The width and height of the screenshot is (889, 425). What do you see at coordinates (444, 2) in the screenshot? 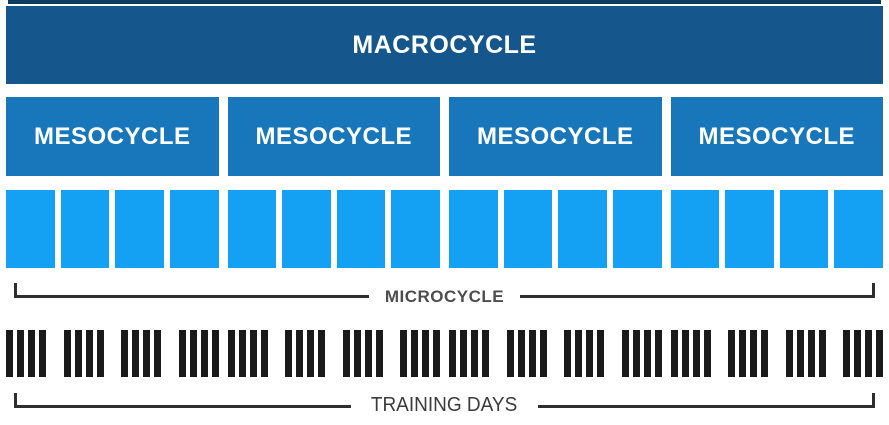
I see `top-crop-strip` at bounding box center [444, 2].